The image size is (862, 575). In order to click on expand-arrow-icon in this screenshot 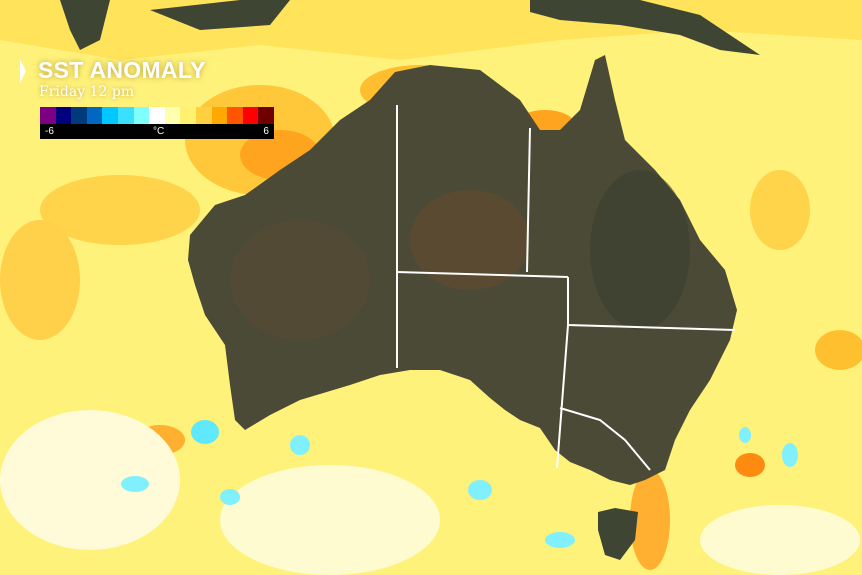, I will do `click(23, 71)`.